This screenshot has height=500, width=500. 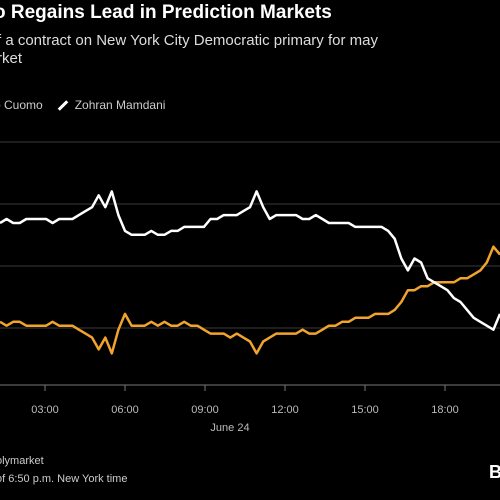 What do you see at coordinates (205, 410) in the screenshot?
I see `x-tick-label-2: 09:00` at bounding box center [205, 410].